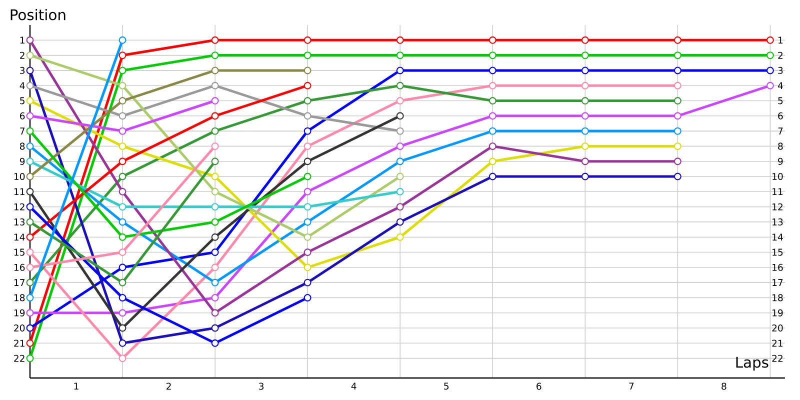 This screenshot has width=800, height=400. Describe the element at coordinates (261, 386) in the screenshot. I see `x-tick-label: 3` at that location.